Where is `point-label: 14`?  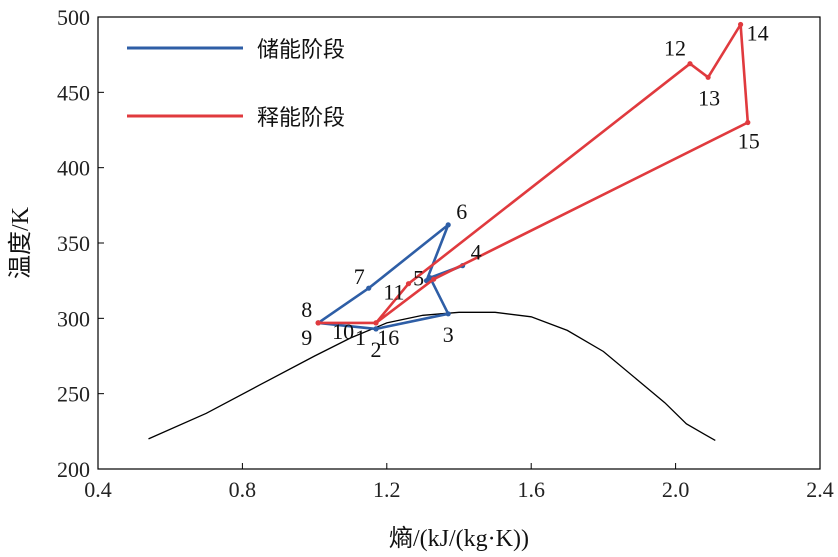 point-label: 14 is located at coordinates (758, 33).